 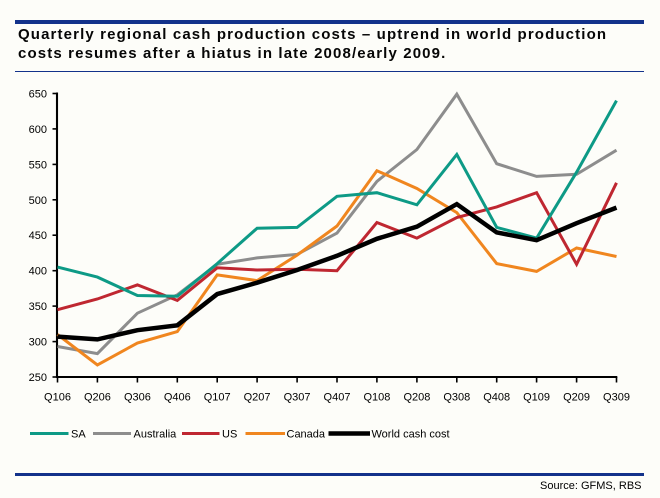 I want to click on svg-text: Q306, so click(x=137, y=398).